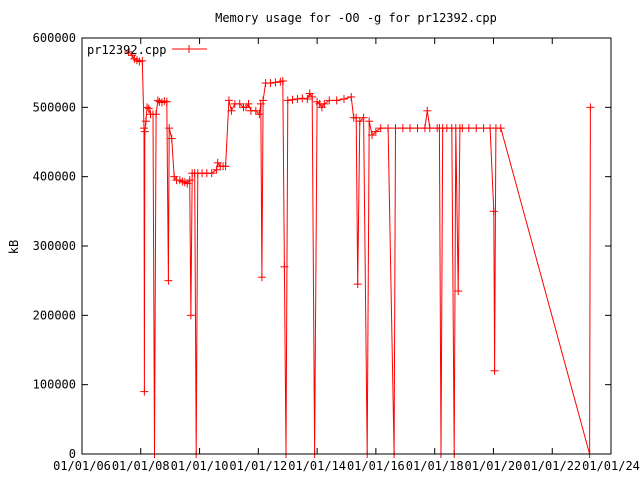  Describe the element at coordinates (14, 247) in the screenshot. I see `y-axis-label: kB` at that location.